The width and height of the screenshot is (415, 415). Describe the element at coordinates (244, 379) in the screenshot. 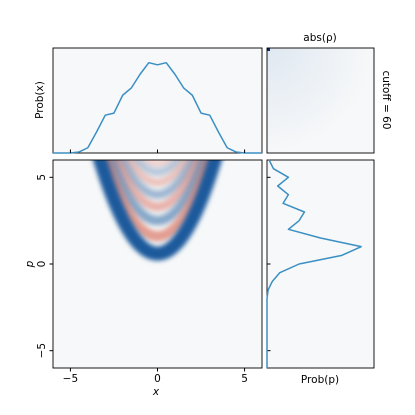

I see `x-tick-label: 5` at that location.